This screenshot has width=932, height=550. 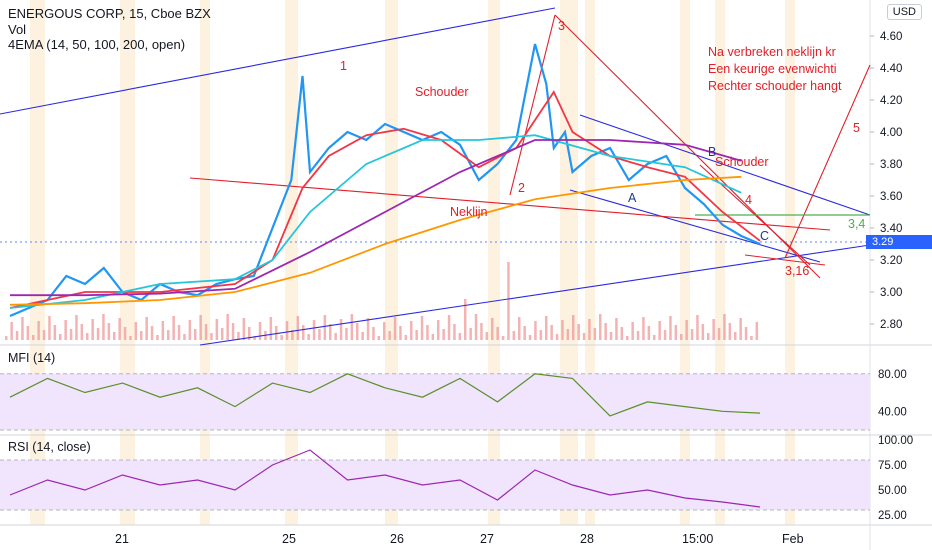 I want to click on target-label-2: 3,16, so click(x=797, y=271).